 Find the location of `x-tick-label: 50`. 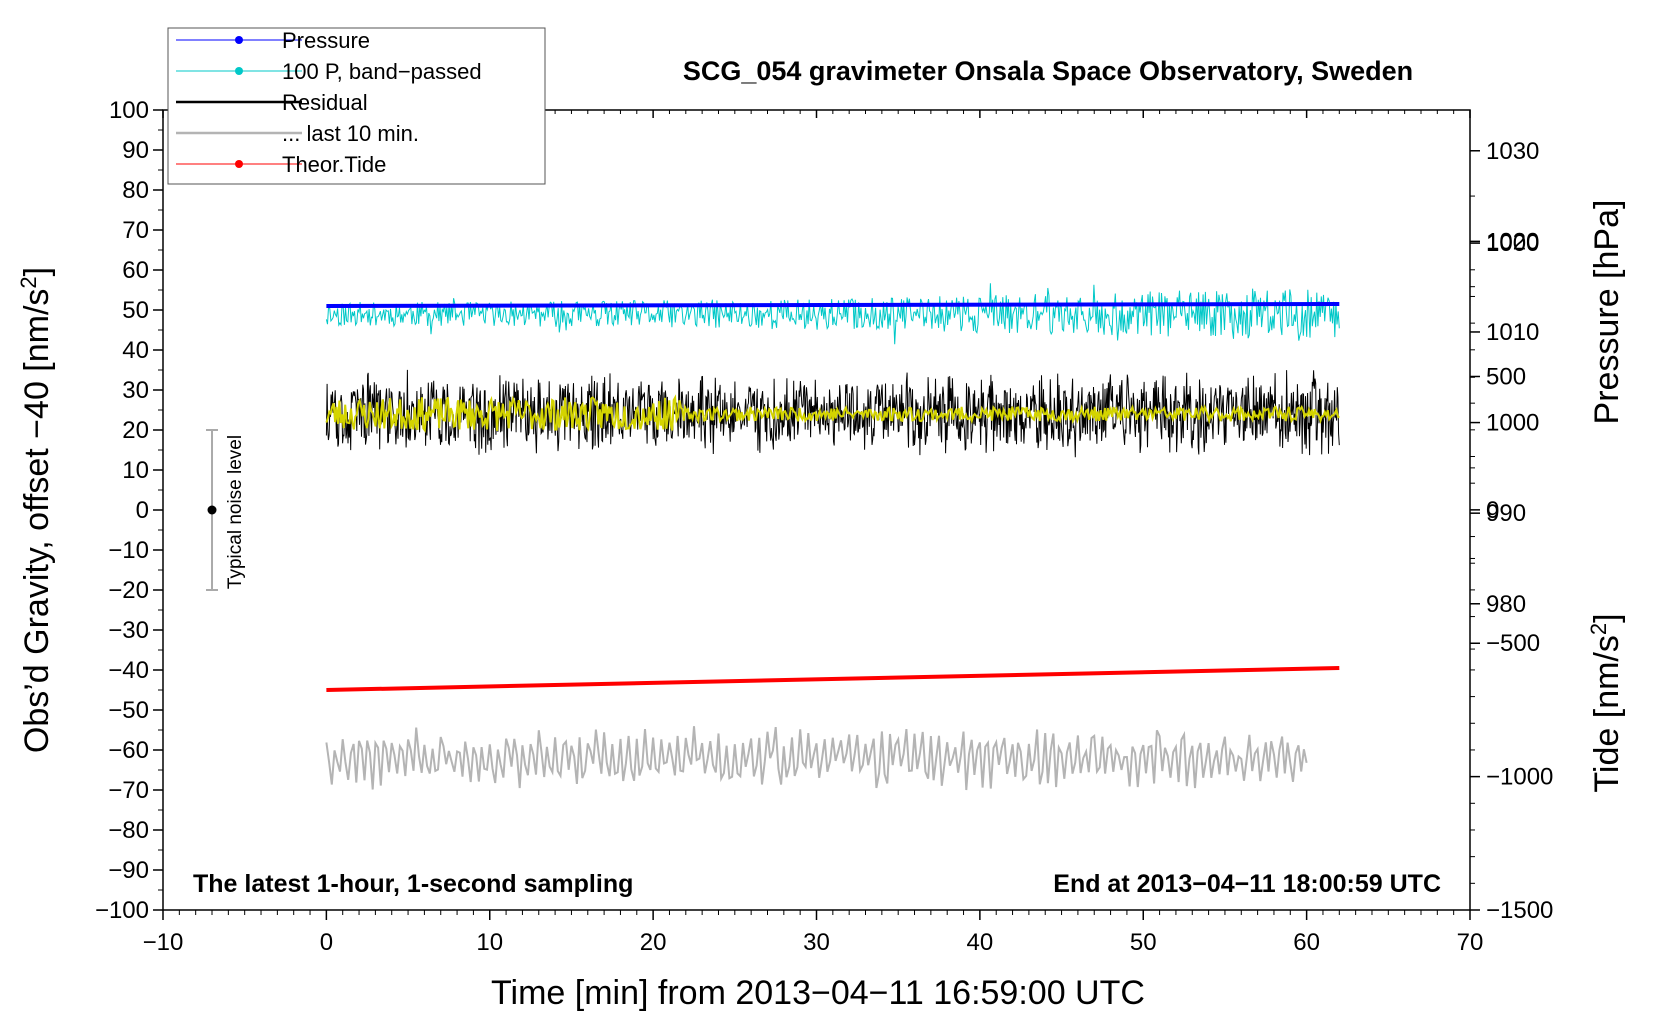

x-tick-label: 50 is located at coordinates (1143, 942).